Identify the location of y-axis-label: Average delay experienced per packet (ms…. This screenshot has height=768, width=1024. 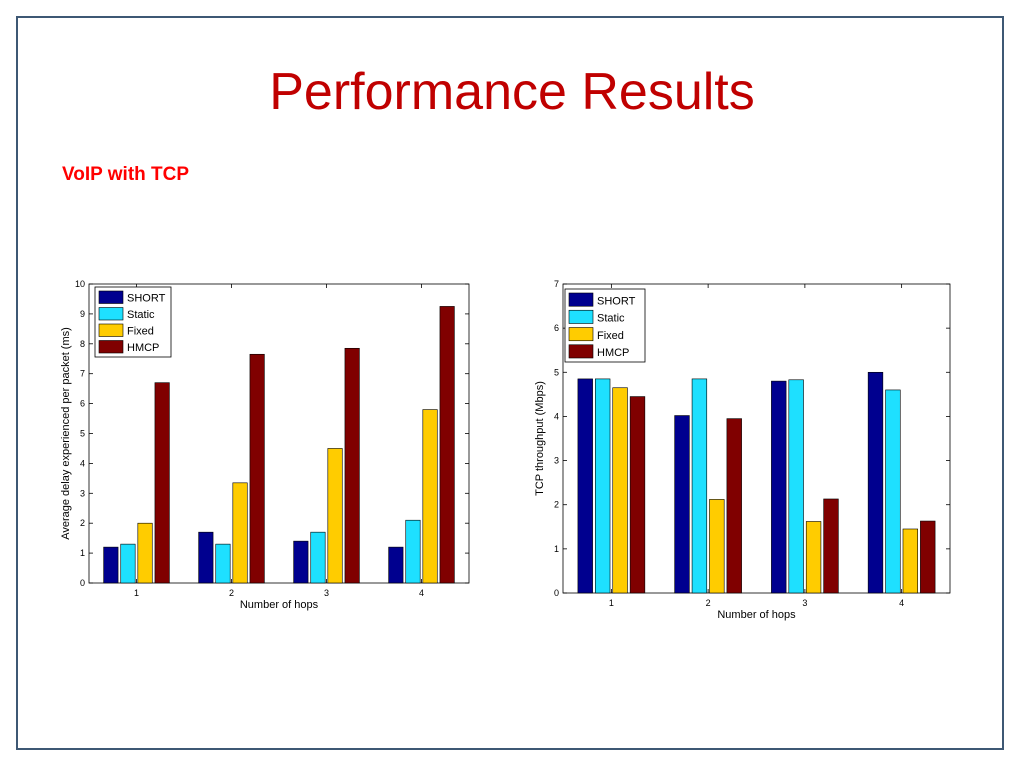
(66, 433).